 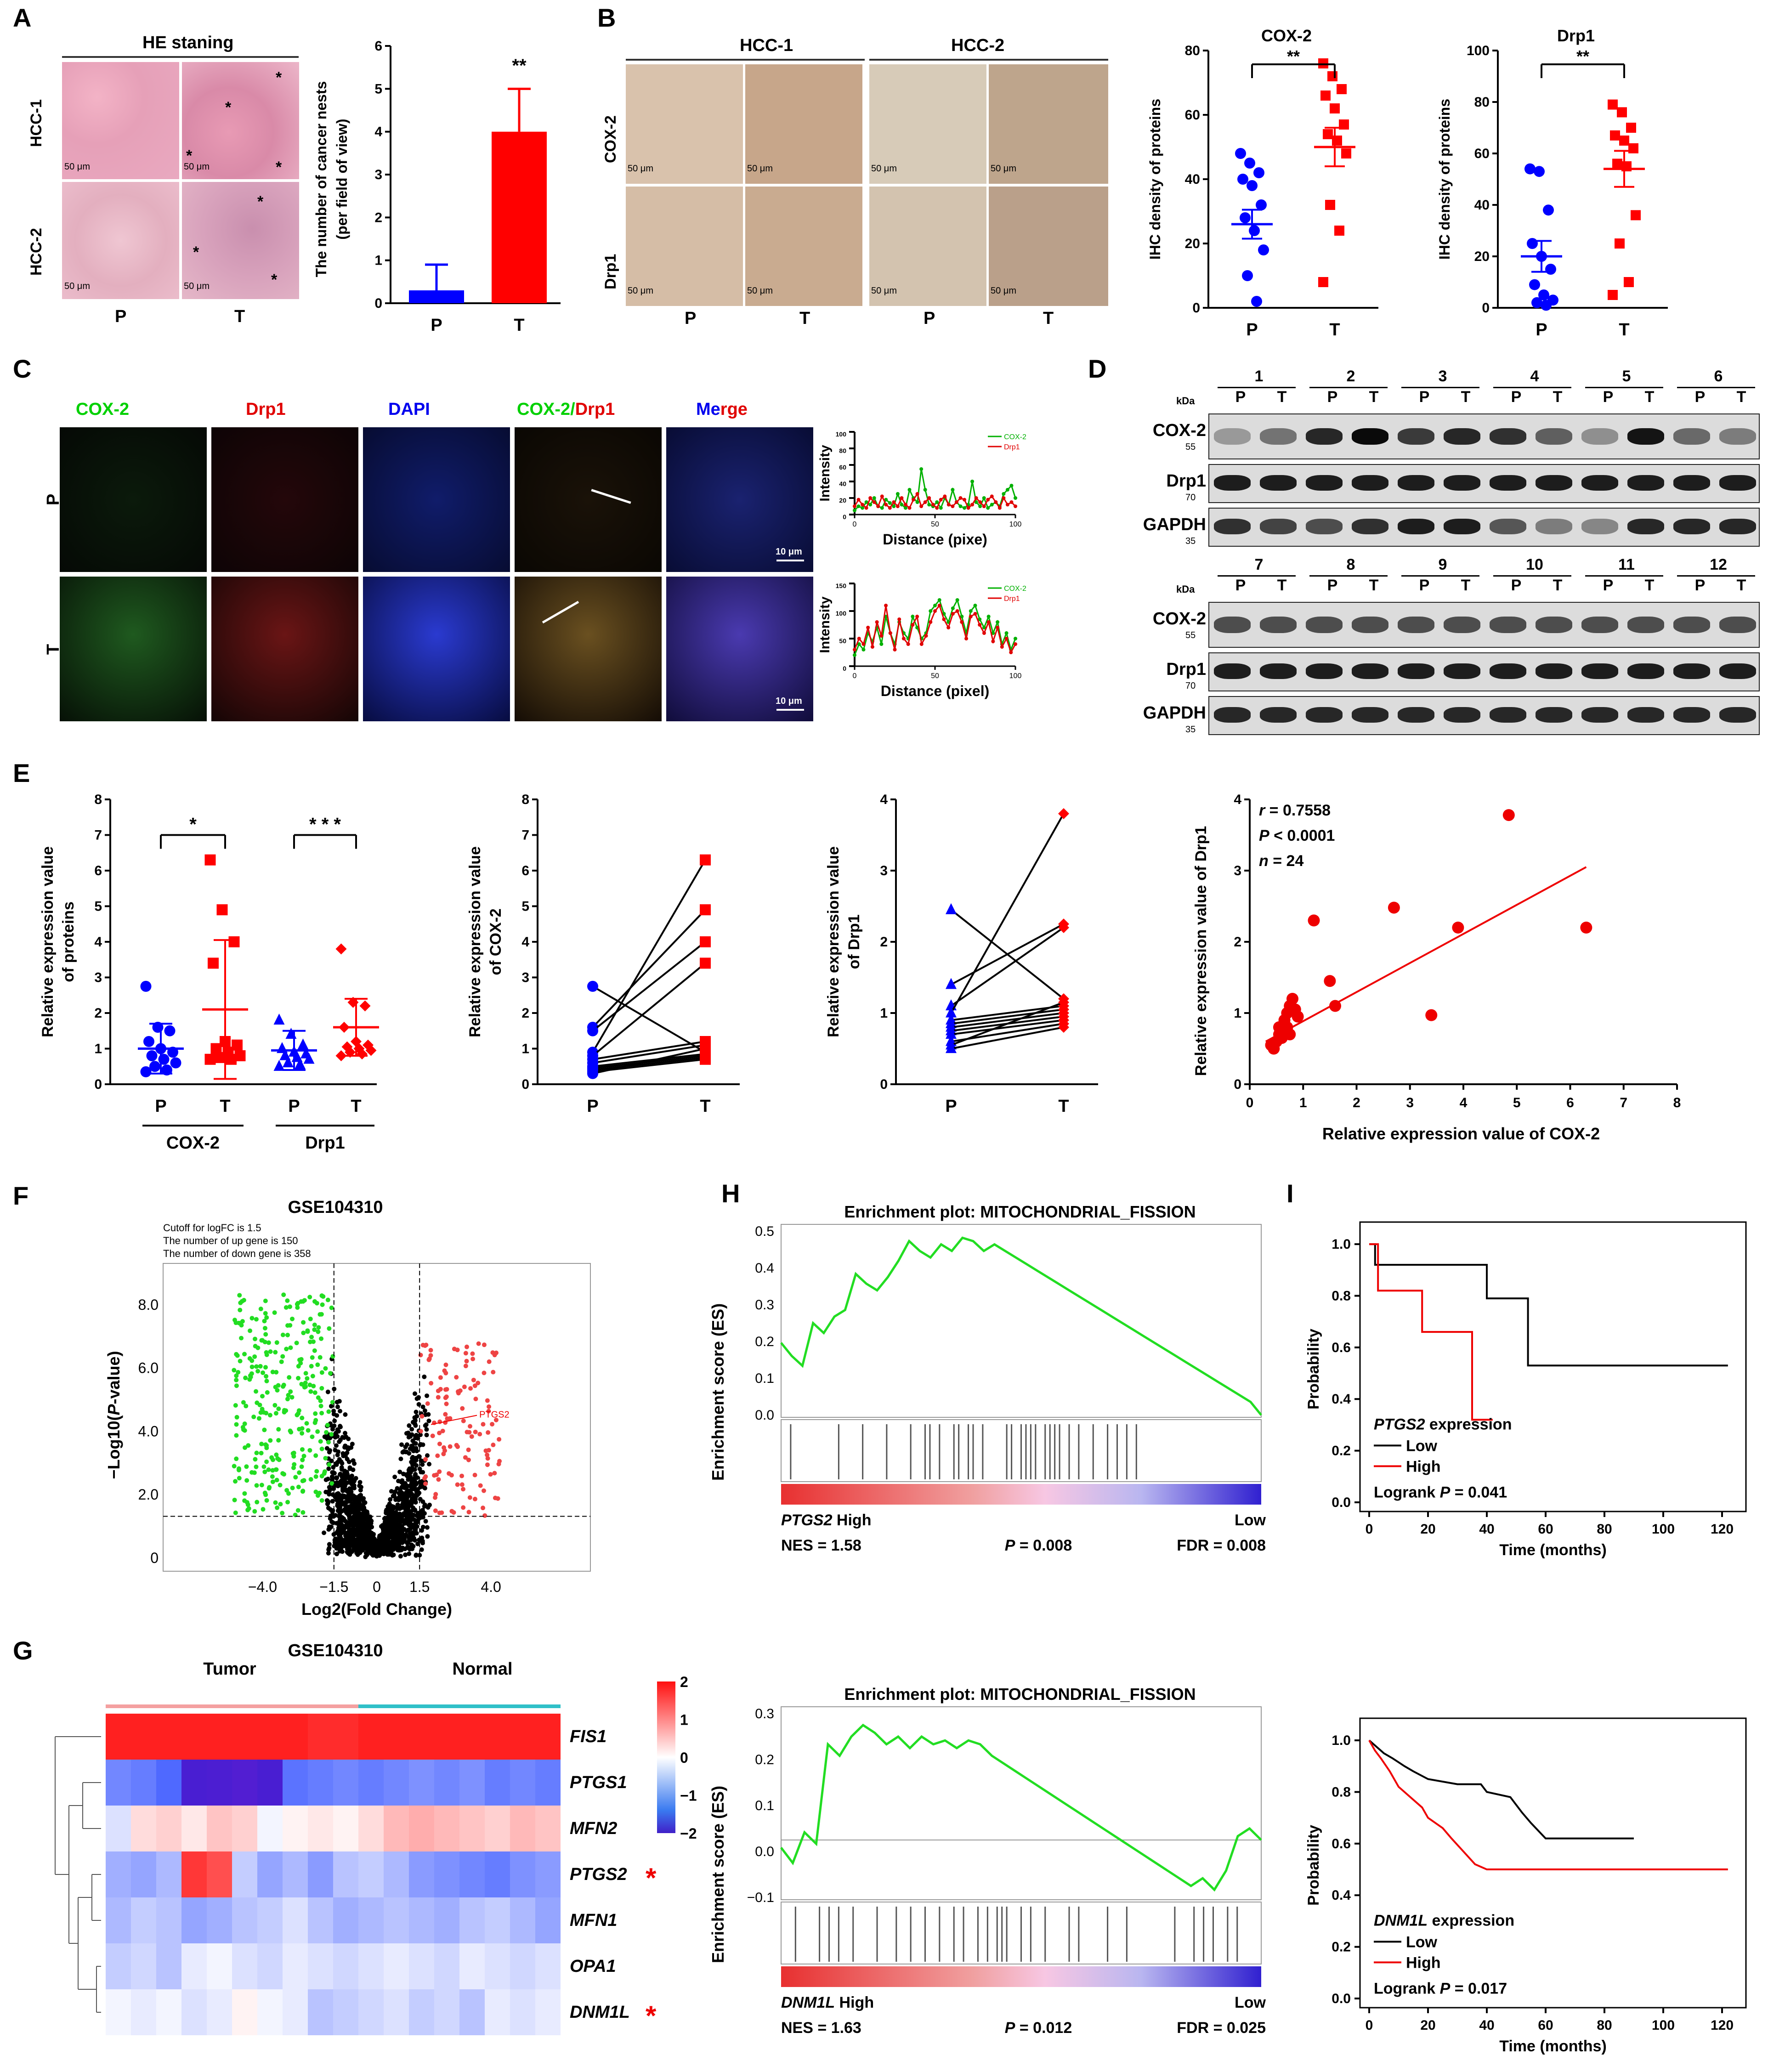 What do you see at coordinates (821, 1545) in the screenshot?
I see `gsea-nes: NES = 1.58` at bounding box center [821, 1545].